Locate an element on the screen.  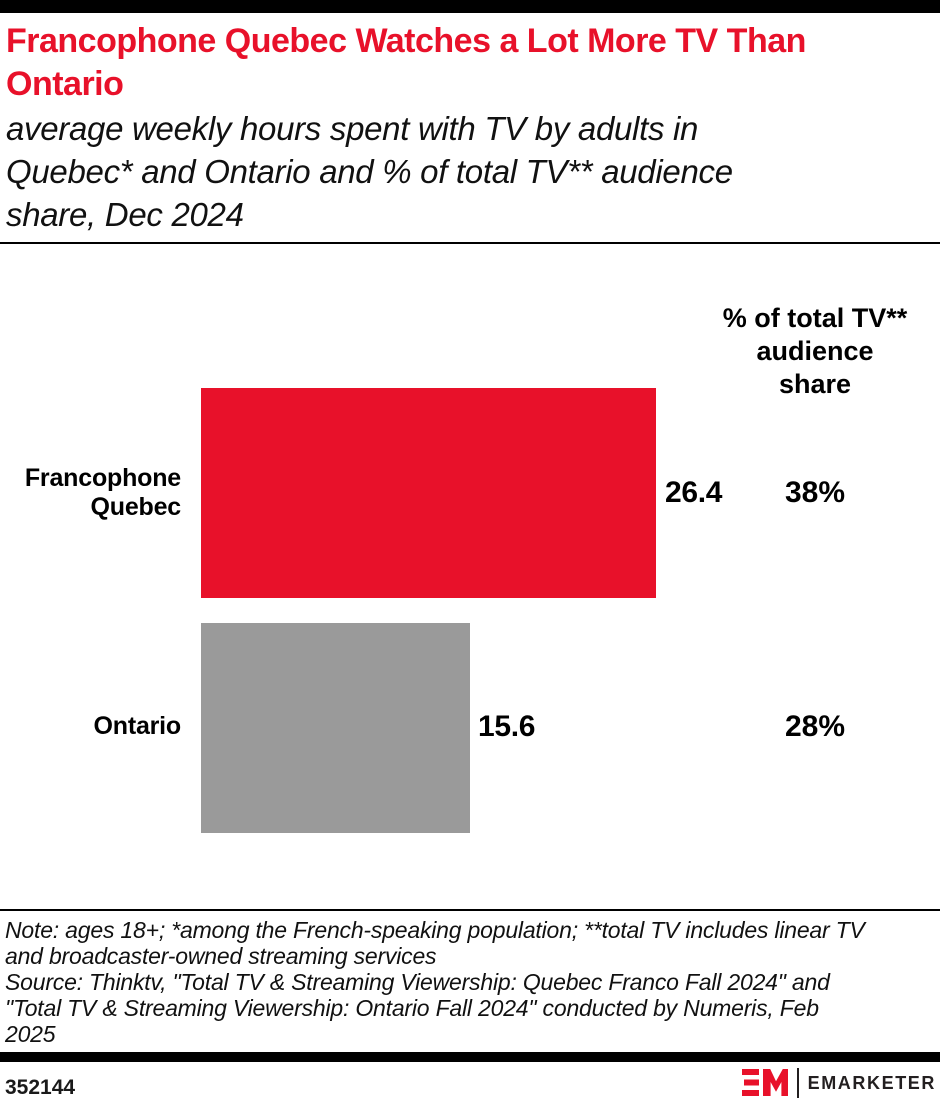
bar-francophone-quebec is located at coordinates (428, 493).